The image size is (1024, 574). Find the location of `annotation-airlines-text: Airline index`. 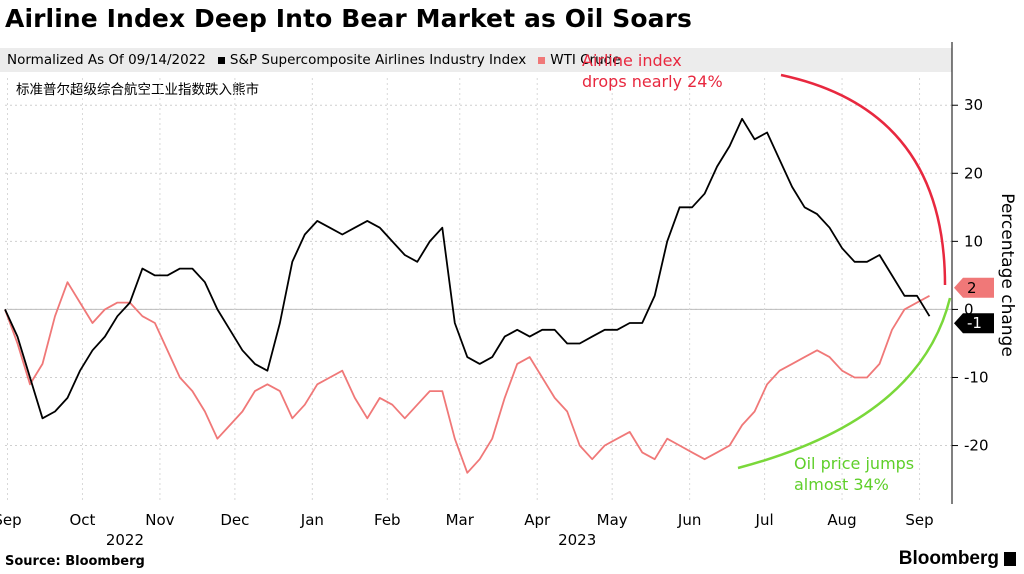

annotation-airlines-text: Airline index is located at coordinates (632, 60).